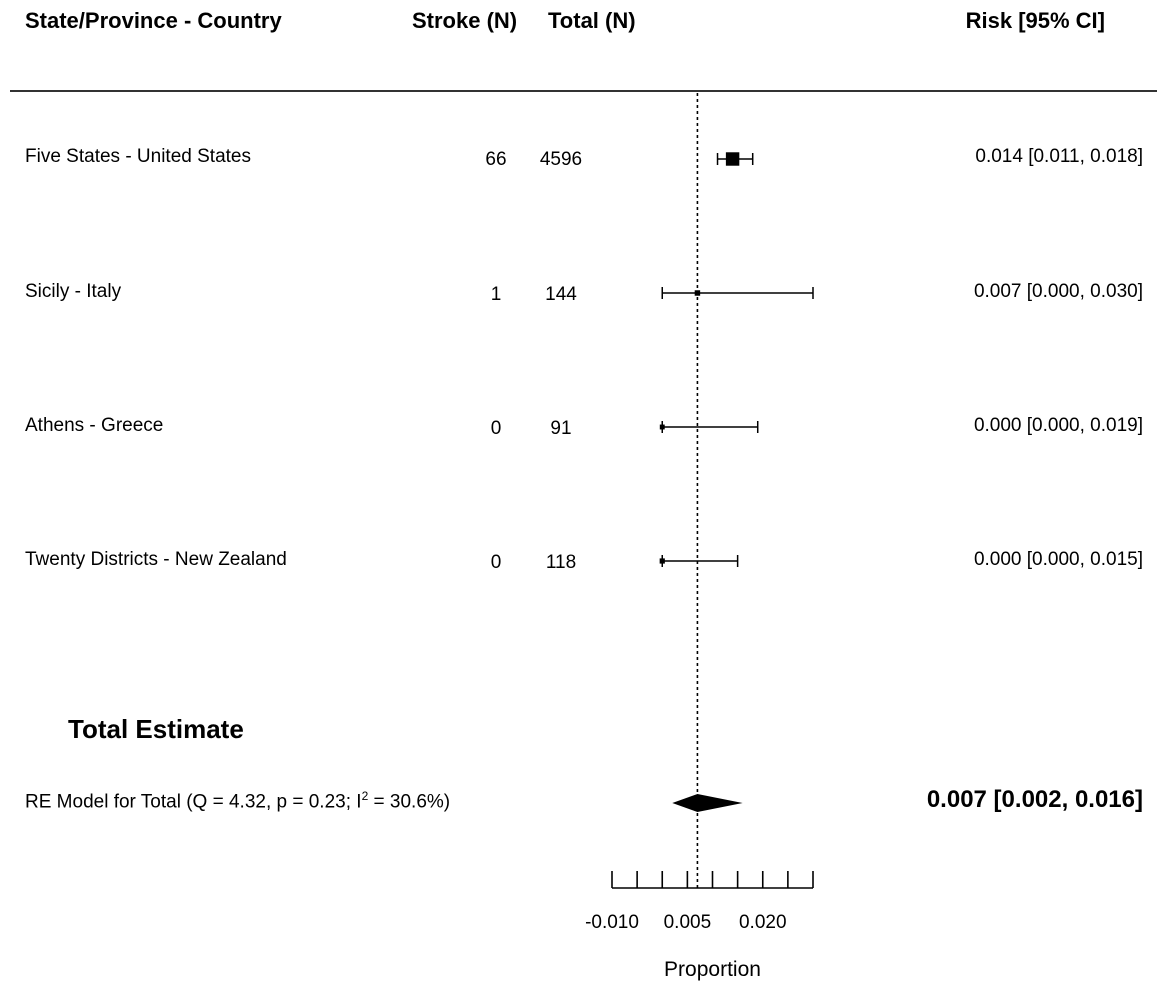  I want to click on x-tick-label: -0.010, so click(612, 922).